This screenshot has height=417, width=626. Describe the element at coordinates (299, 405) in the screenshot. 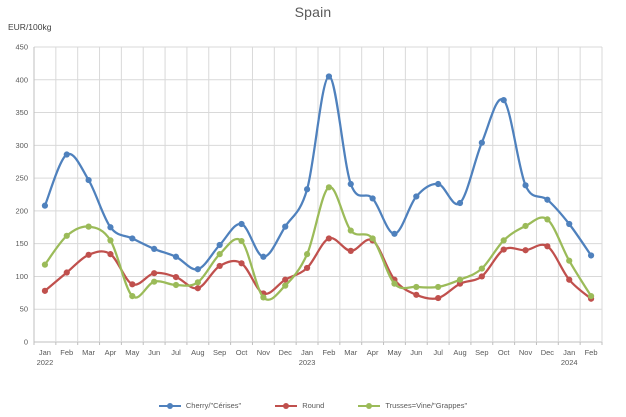

I see `legend-item-1: Round` at that location.